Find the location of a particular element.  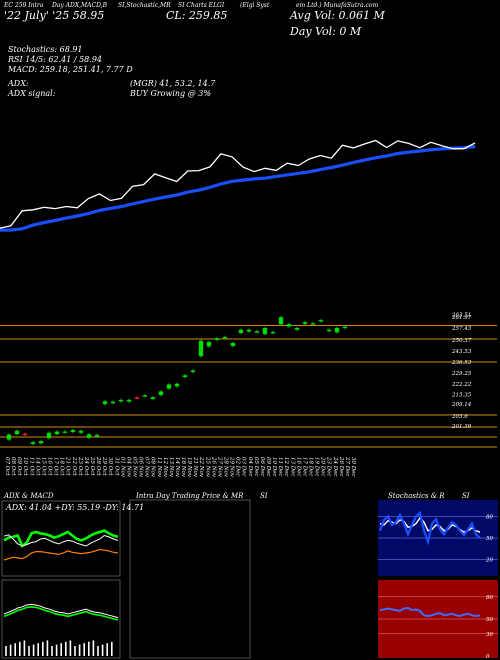

adx-values: (MGR) 41, 53.2, 14.7 is located at coordinates (173, 83).